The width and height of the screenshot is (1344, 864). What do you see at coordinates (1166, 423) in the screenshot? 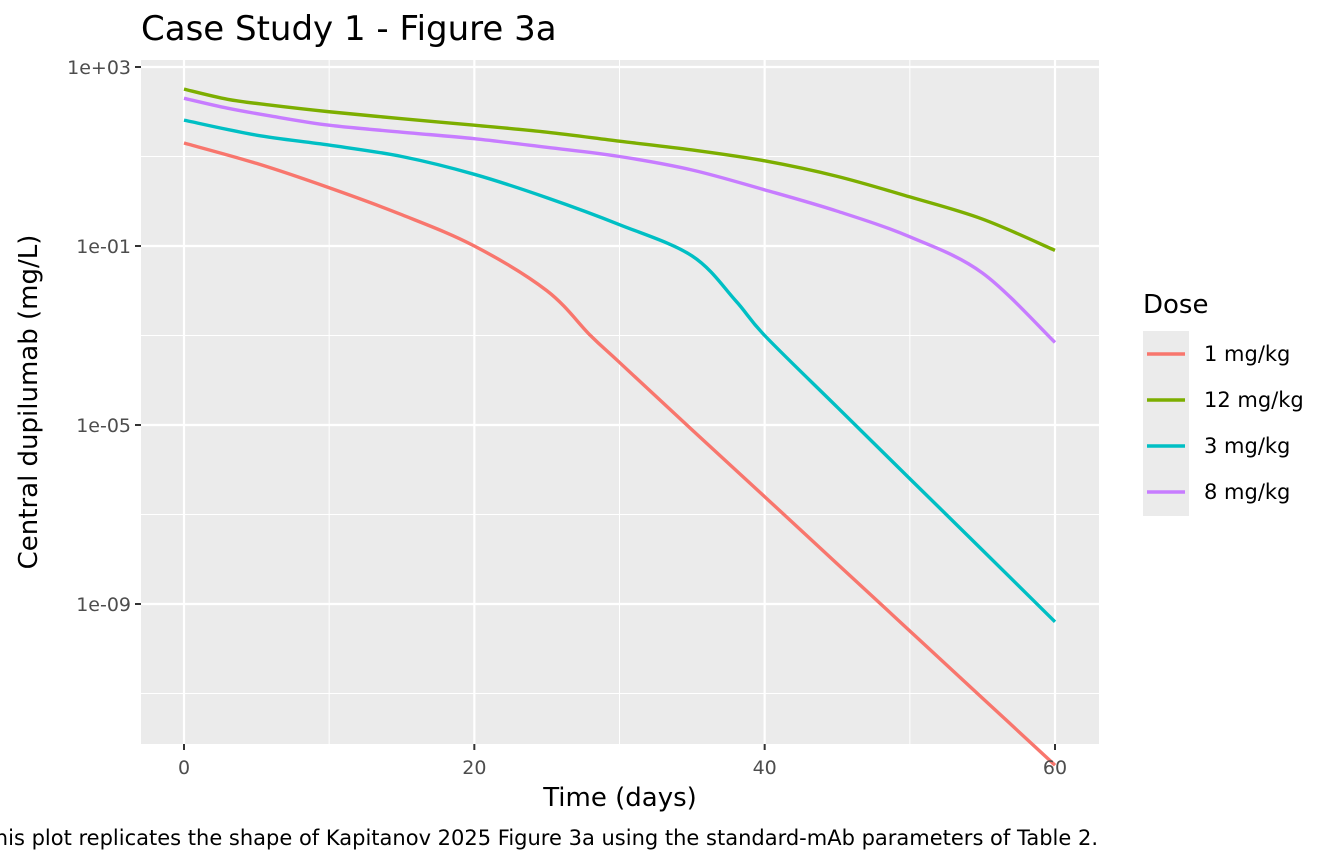
I see `legend-key-background` at bounding box center [1166, 423].